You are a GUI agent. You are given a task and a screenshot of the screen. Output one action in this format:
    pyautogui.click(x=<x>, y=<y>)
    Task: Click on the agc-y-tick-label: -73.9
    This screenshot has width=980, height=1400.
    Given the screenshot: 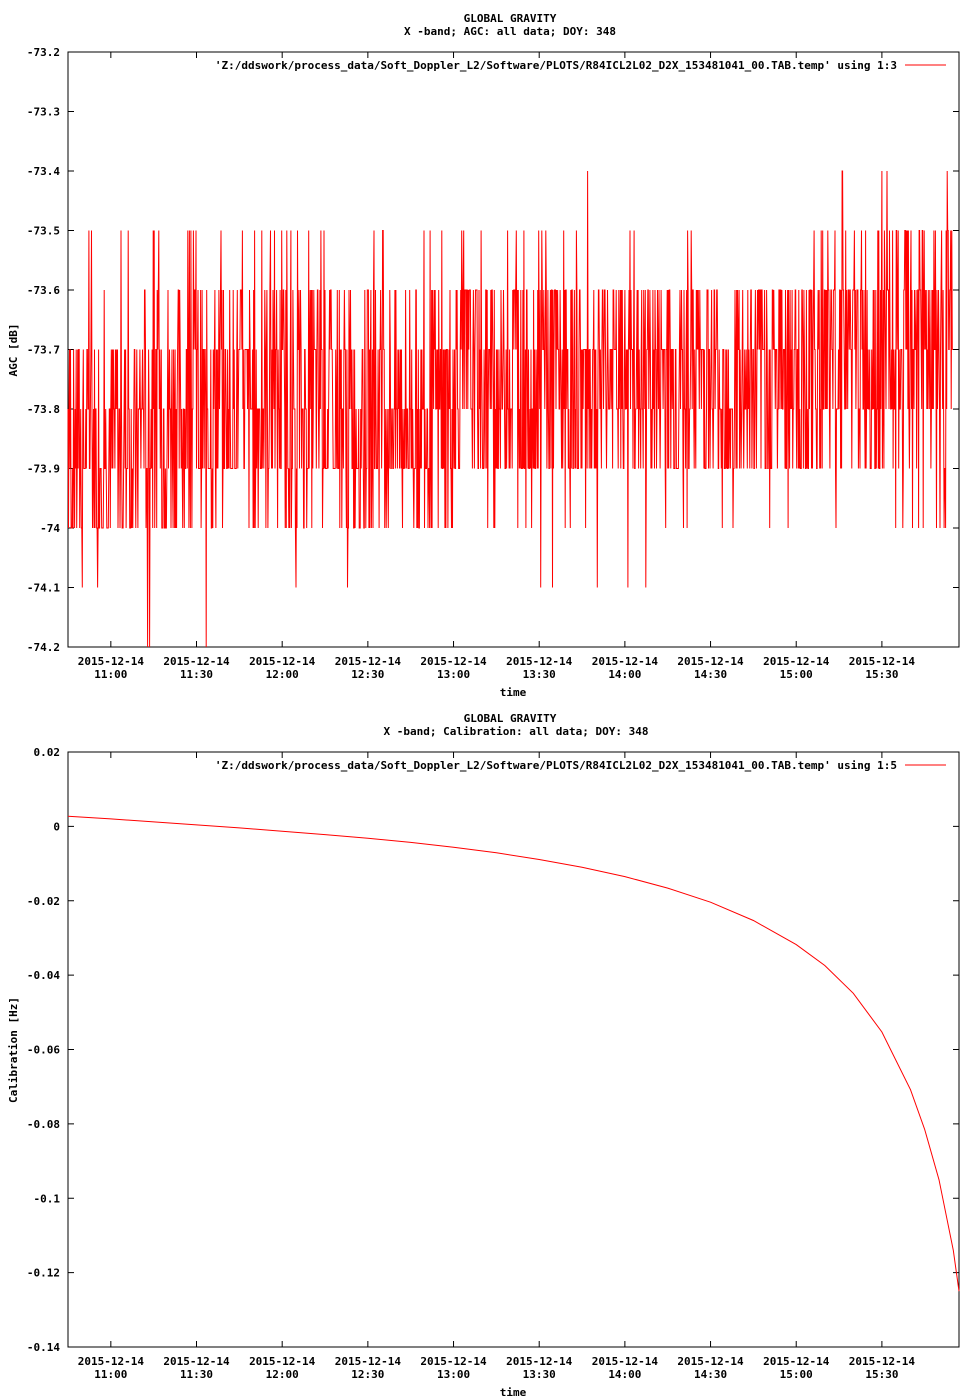 What is the action you would take?
    pyautogui.click(x=43, y=469)
    